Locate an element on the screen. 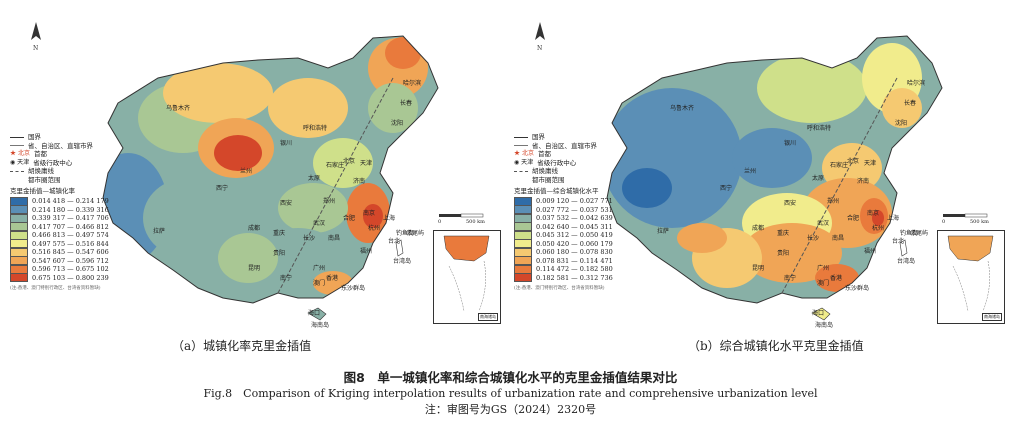 The height and width of the screenshot is (433, 1021). legend-range: 0.466 813 — 0.497 574 is located at coordinates (70, 235).